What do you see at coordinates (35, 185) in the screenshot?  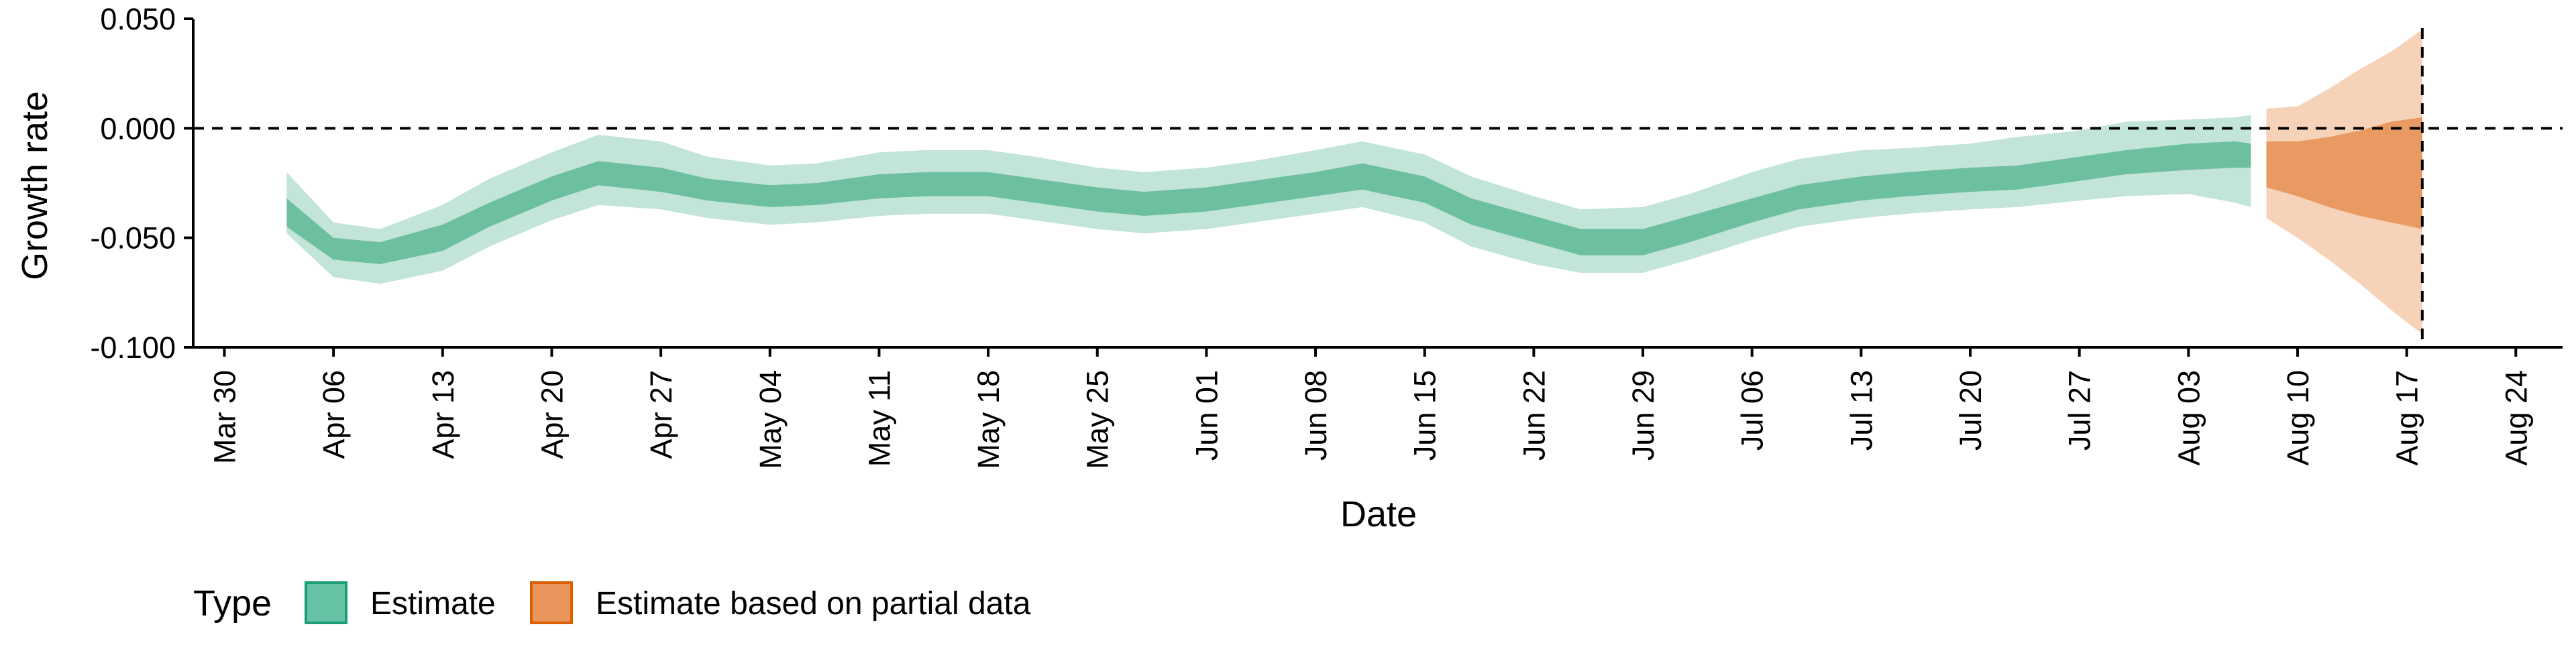 I see `y-axis-title: Growth rate` at bounding box center [35, 185].